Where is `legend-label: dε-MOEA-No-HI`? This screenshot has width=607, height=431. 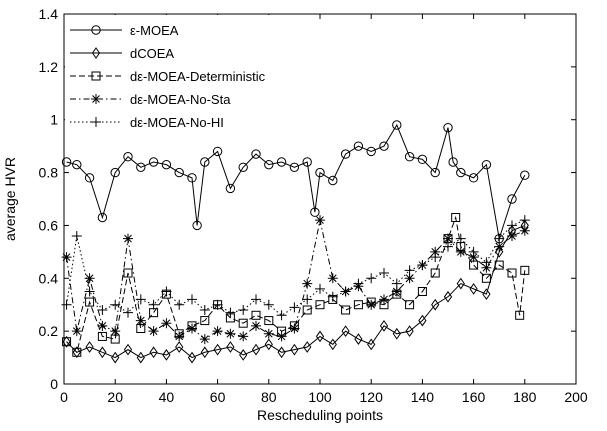 legend-label: dε-MOEA-No-HI is located at coordinates (177, 122).